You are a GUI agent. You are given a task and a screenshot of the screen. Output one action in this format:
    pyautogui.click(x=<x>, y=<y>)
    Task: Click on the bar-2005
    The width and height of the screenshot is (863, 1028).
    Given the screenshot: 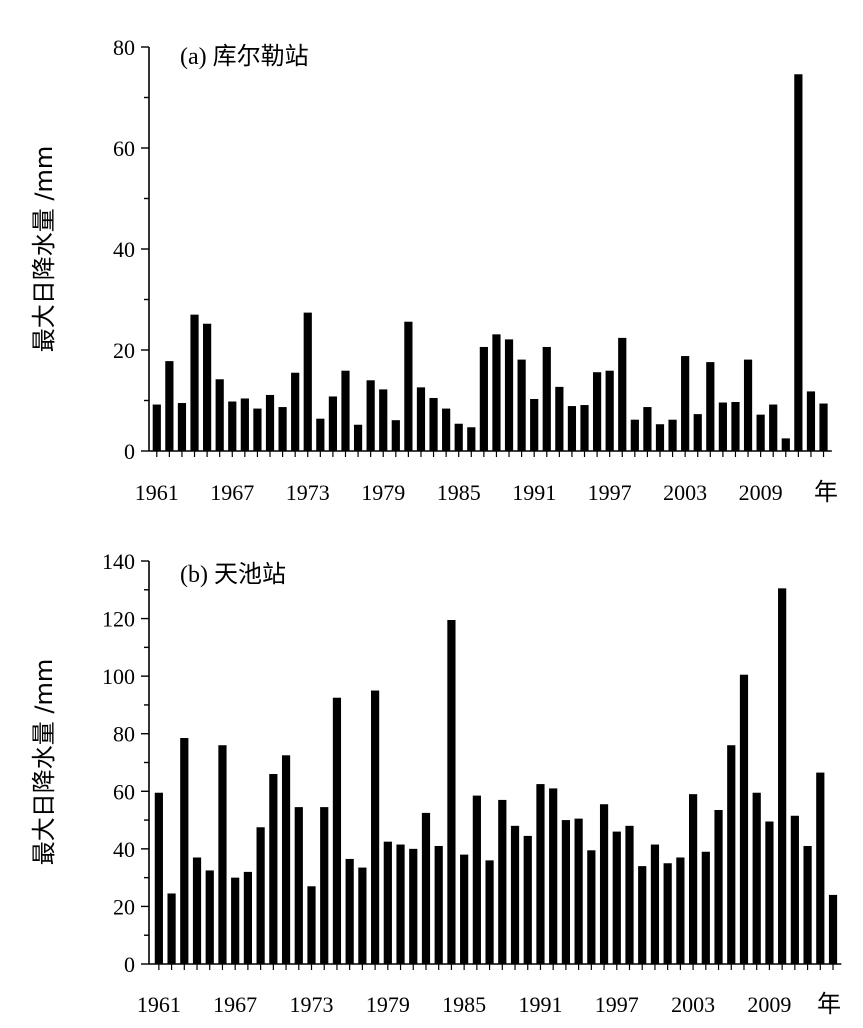 What is the action you would take?
    pyautogui.click(x=718, y=887)
    